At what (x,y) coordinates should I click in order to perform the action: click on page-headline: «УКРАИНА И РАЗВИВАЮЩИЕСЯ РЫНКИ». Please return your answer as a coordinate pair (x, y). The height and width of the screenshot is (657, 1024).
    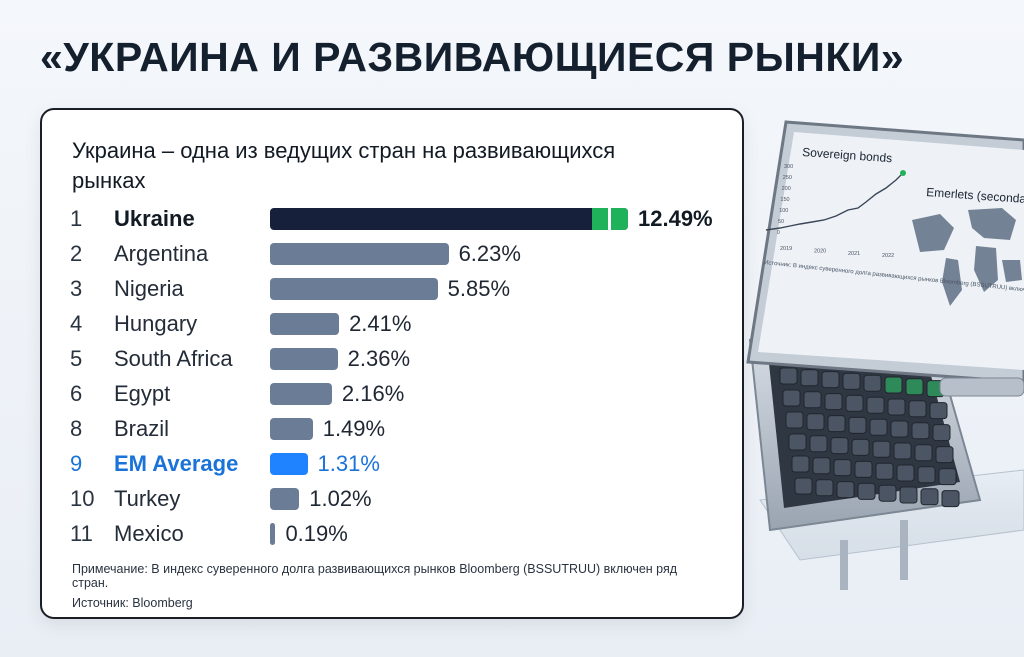
    Looking at the image, I should click on (472, 57).